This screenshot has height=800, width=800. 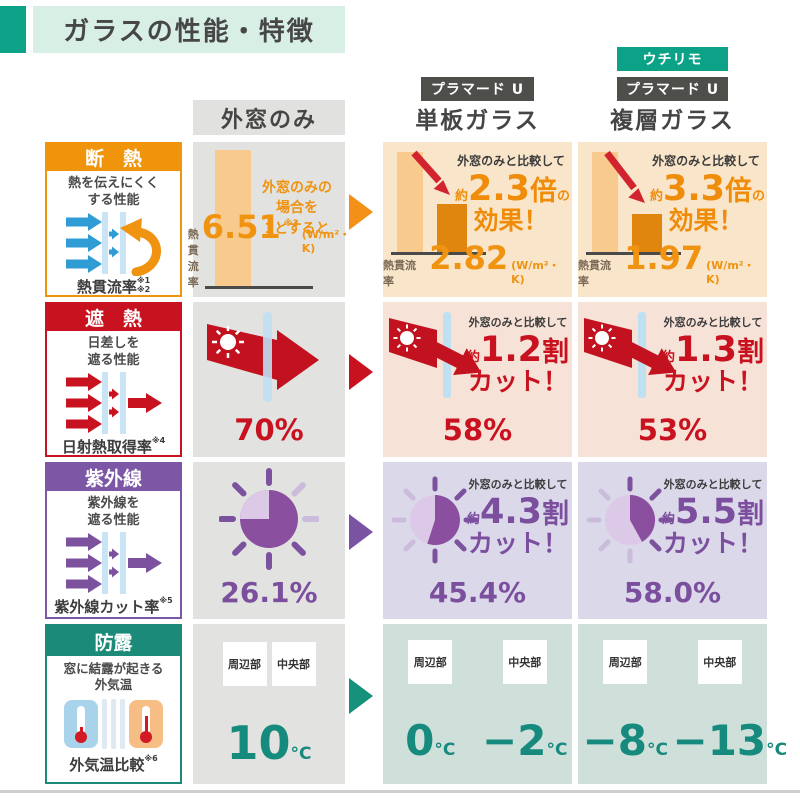 What do you see at coordinates (143, 280) in the screenshot?
I see `metric-ref-1: ※1` at bounding box center [143, 280].